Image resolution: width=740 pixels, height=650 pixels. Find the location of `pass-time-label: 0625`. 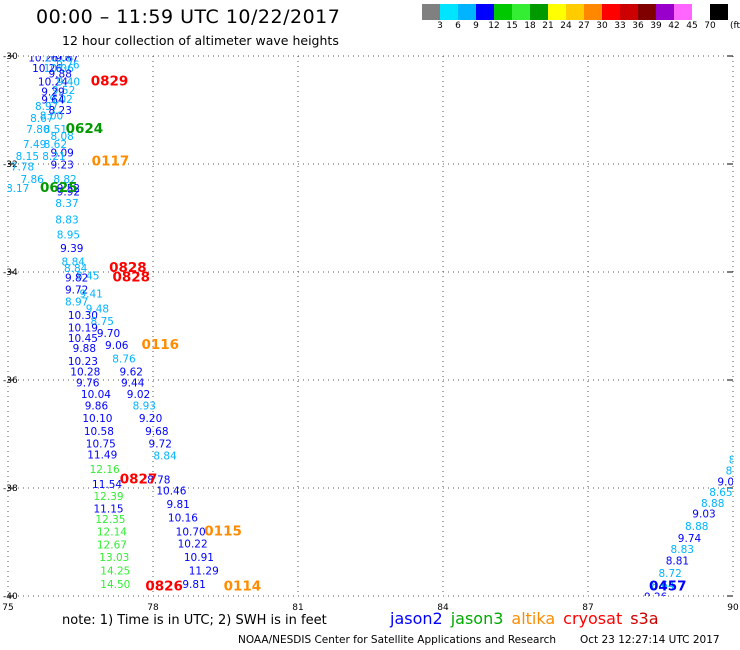

pass-time-label: 0625 is located at coordinates (59, 188).